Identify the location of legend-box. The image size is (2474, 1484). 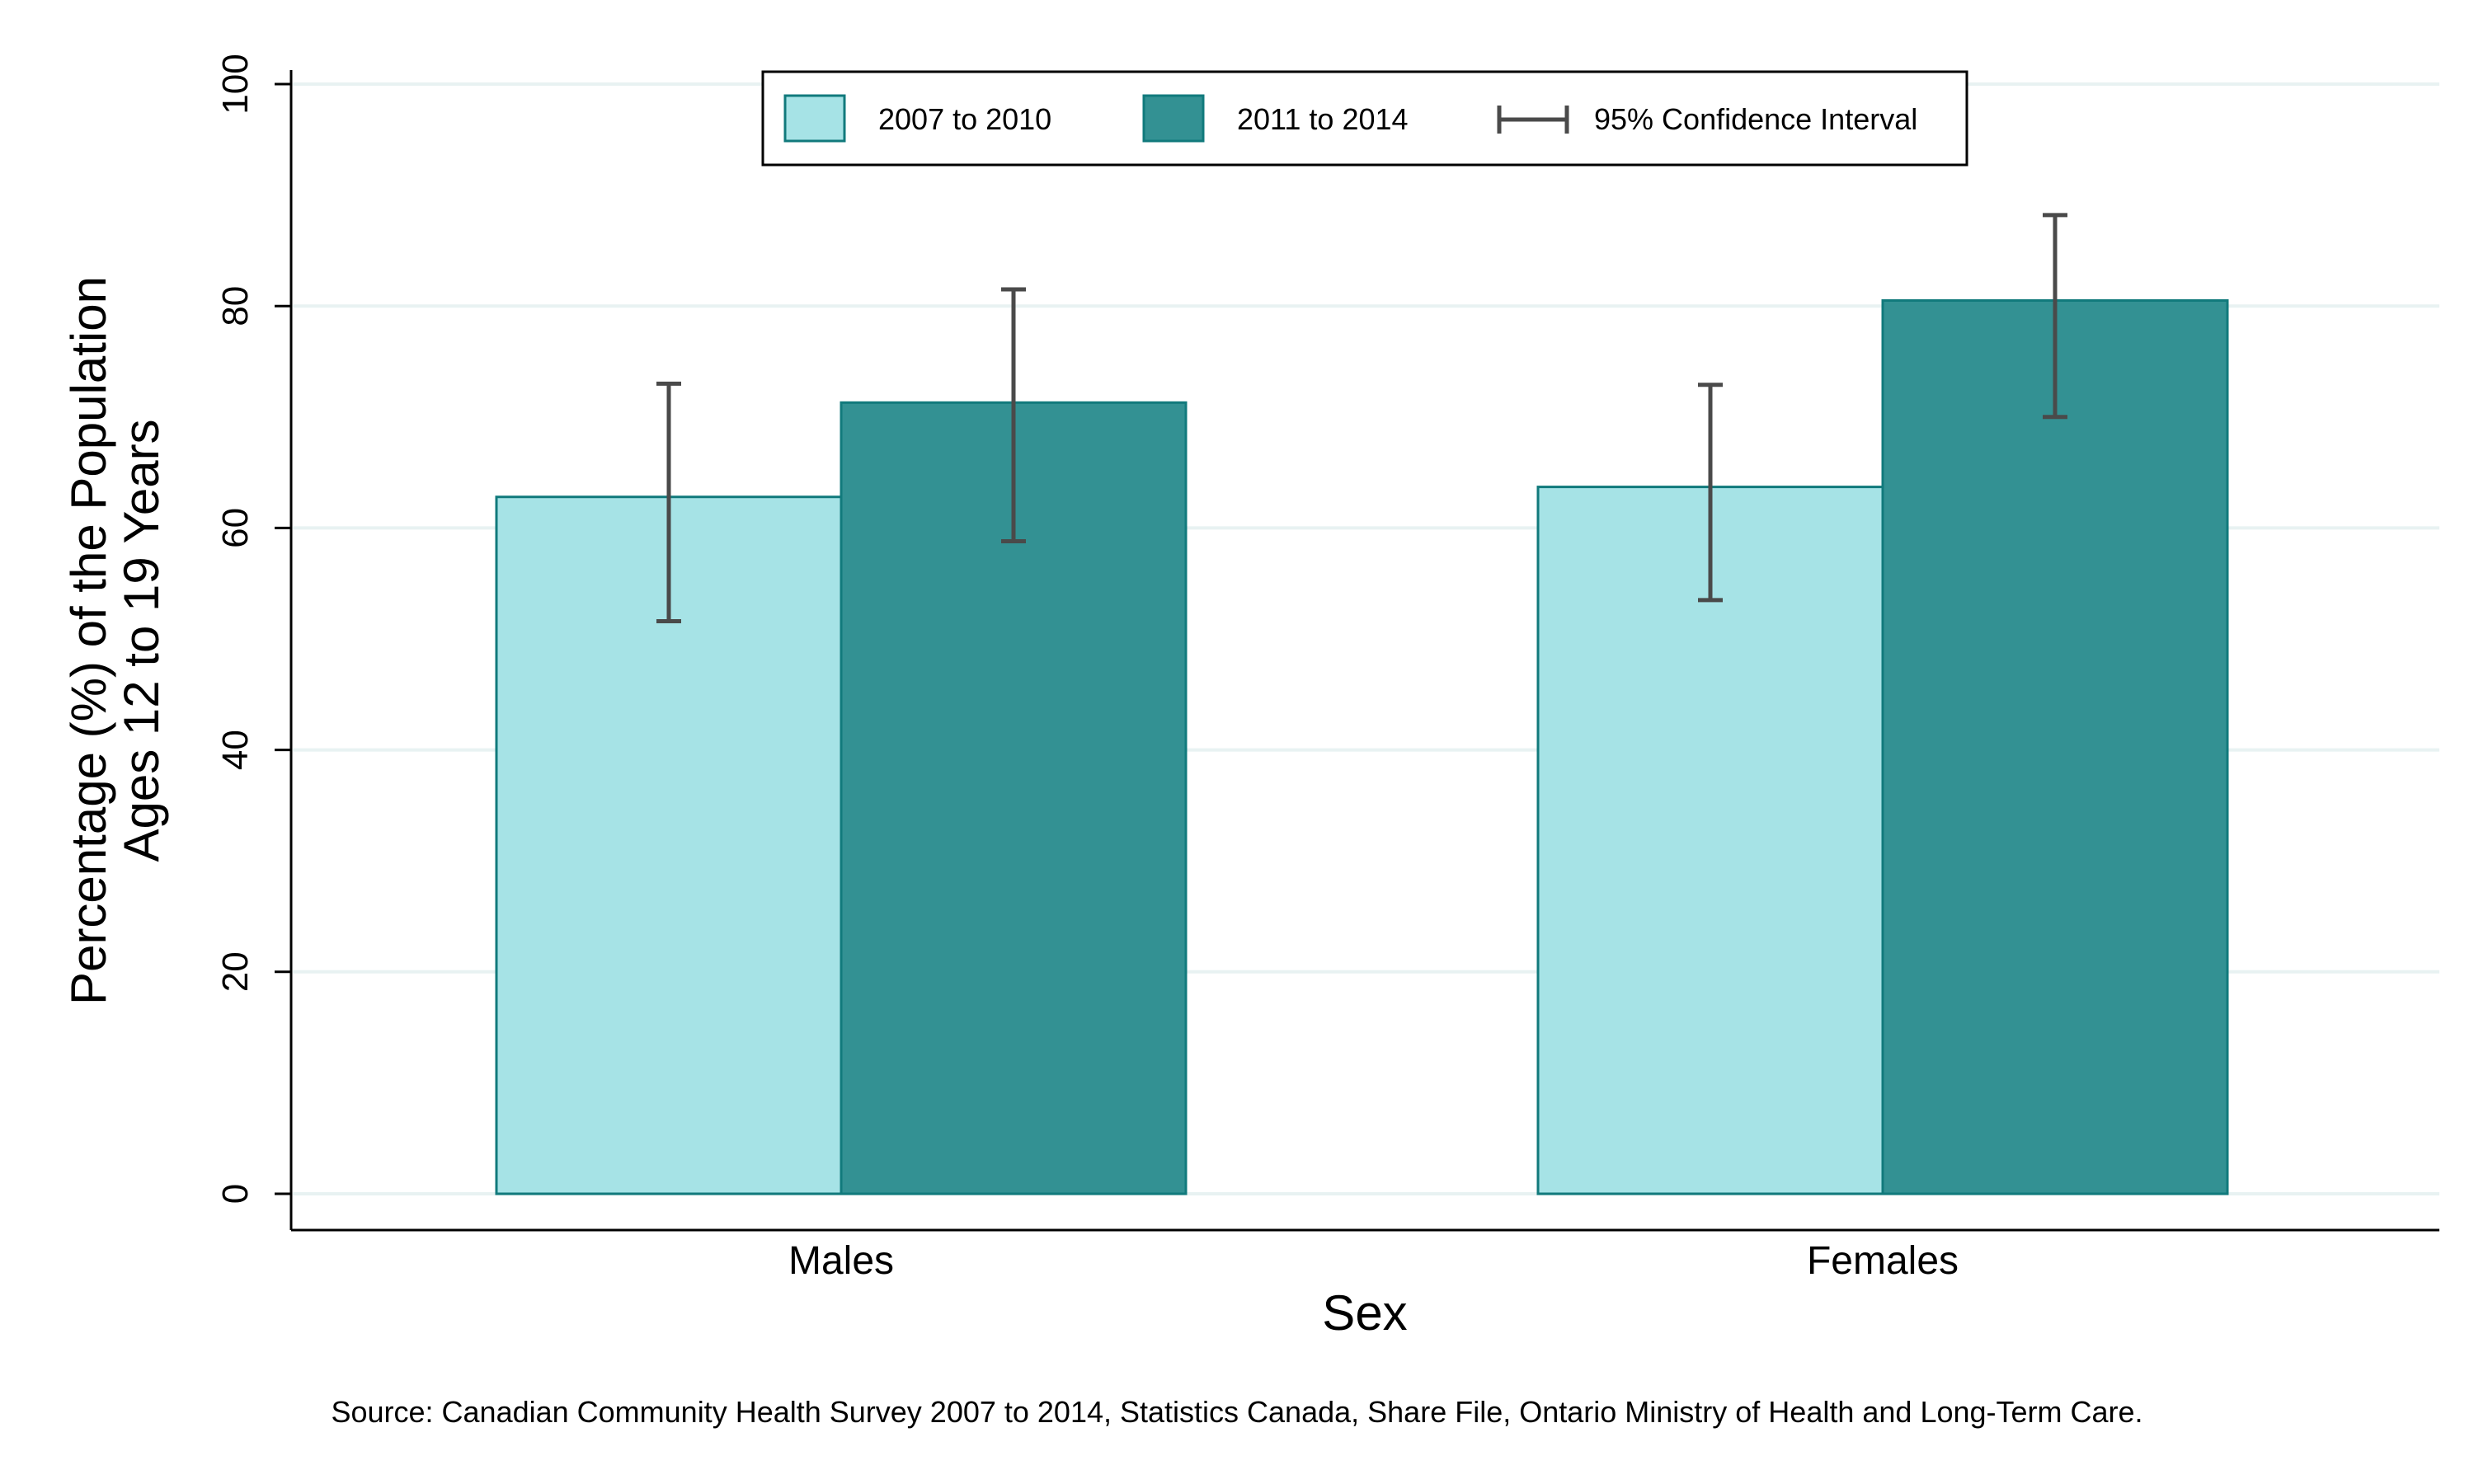
(1364, 119).